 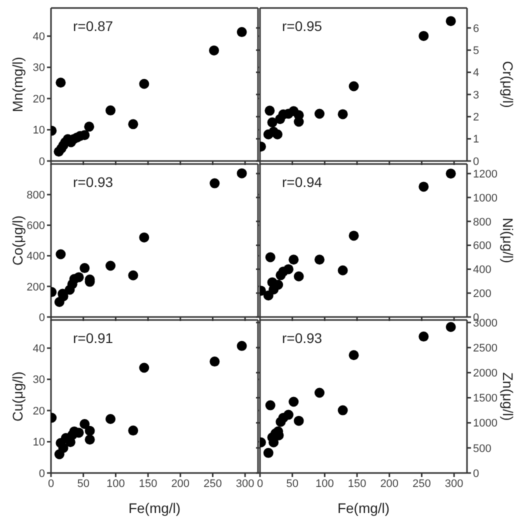 What do you see at coordinates (17, 396) in the screenshot?
I see `y-axis-title: Cu(μg/l)` at bounding box center [17, 396].